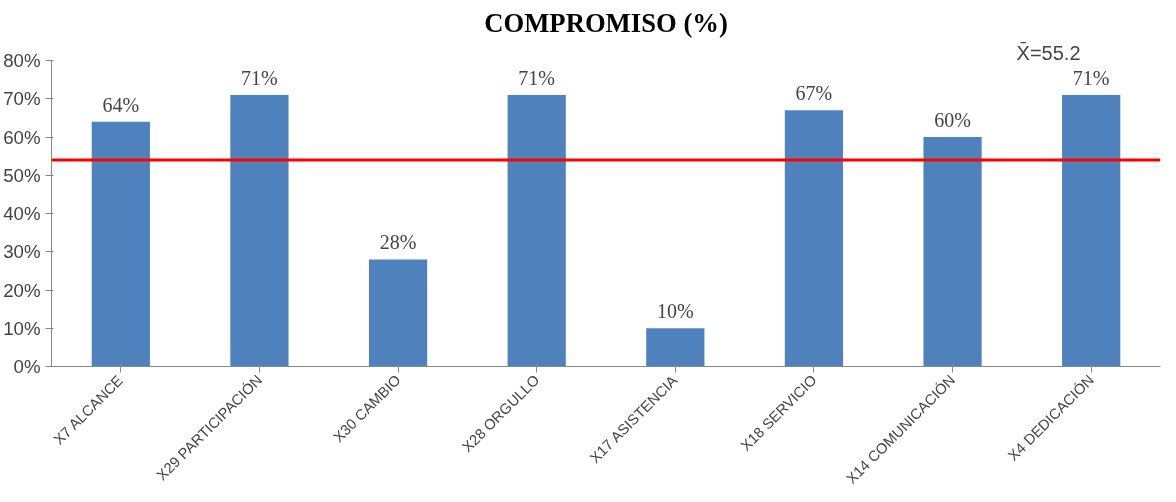  What do you see at coordinates (22, 137) in the screenshot?
I see `y-tick-label: 60%` at bounding box center [22, 137].